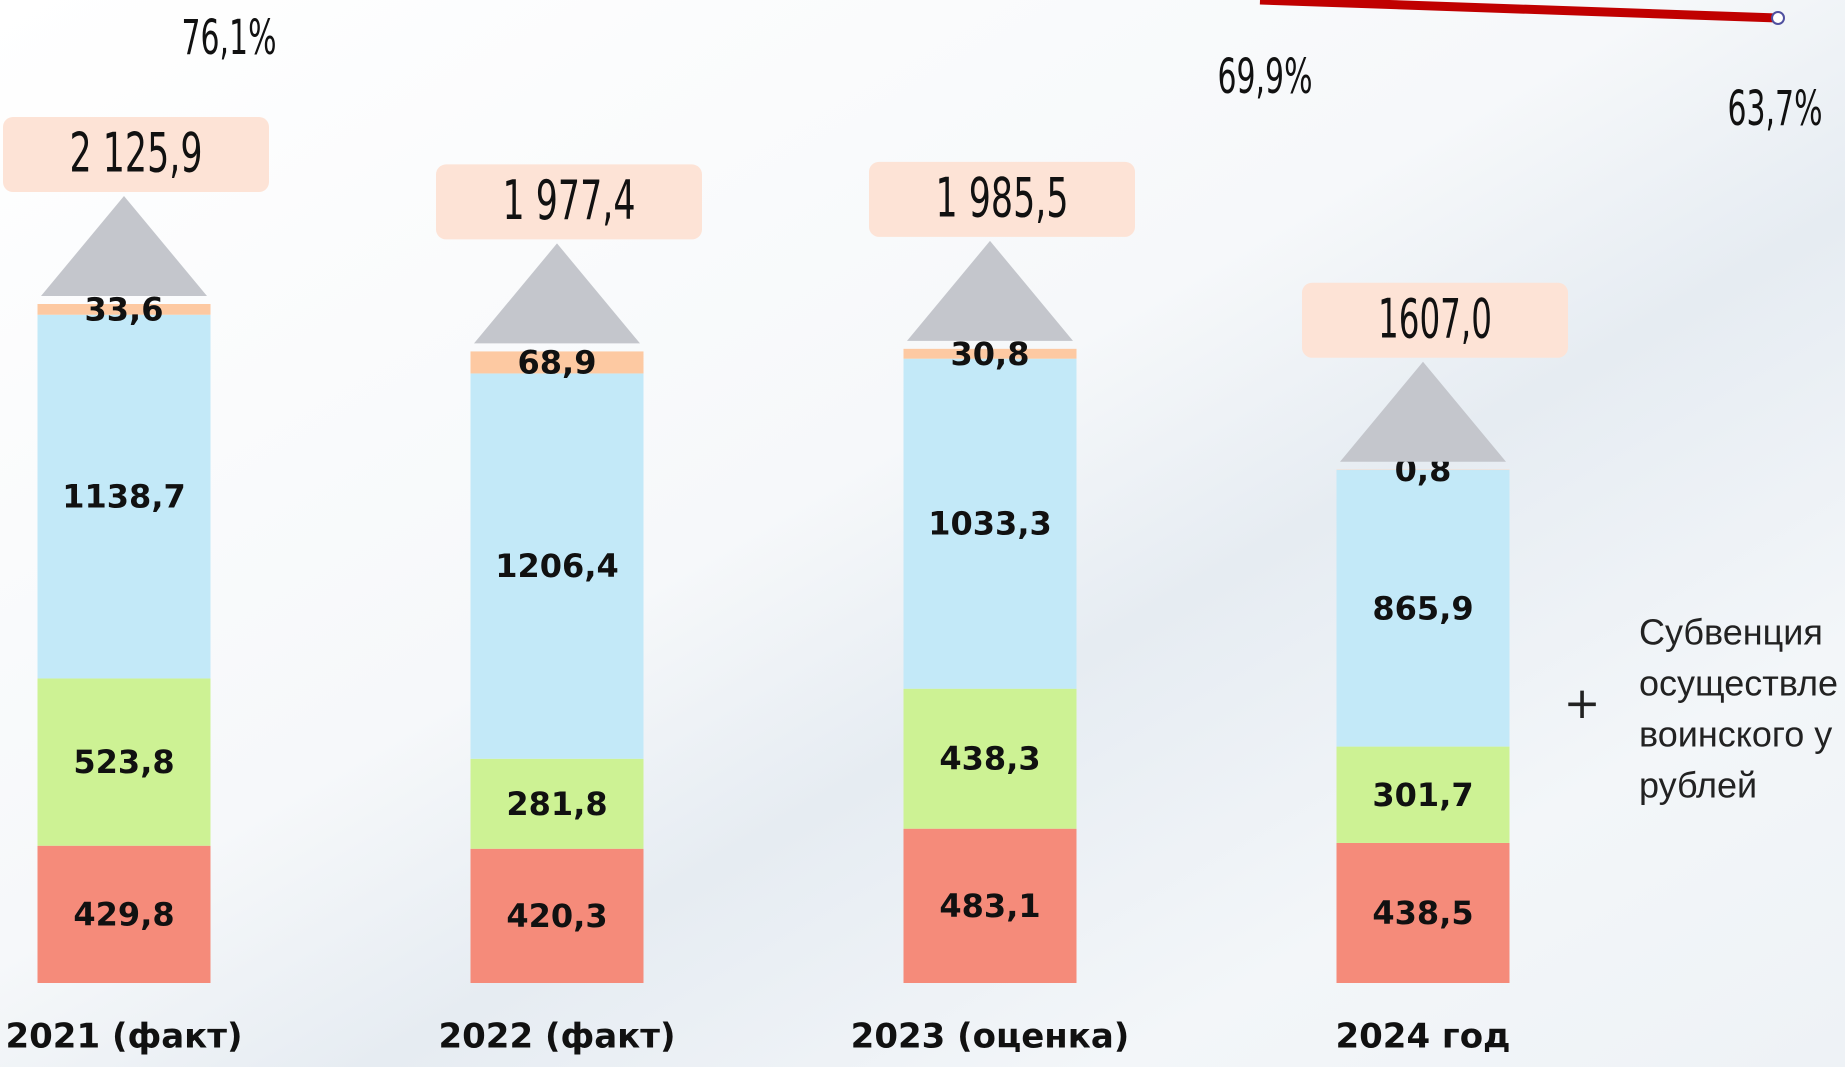 This screenshot has width=1845, height=1067. I want to click on percent-label: 63,7%, so click(1775, 109).